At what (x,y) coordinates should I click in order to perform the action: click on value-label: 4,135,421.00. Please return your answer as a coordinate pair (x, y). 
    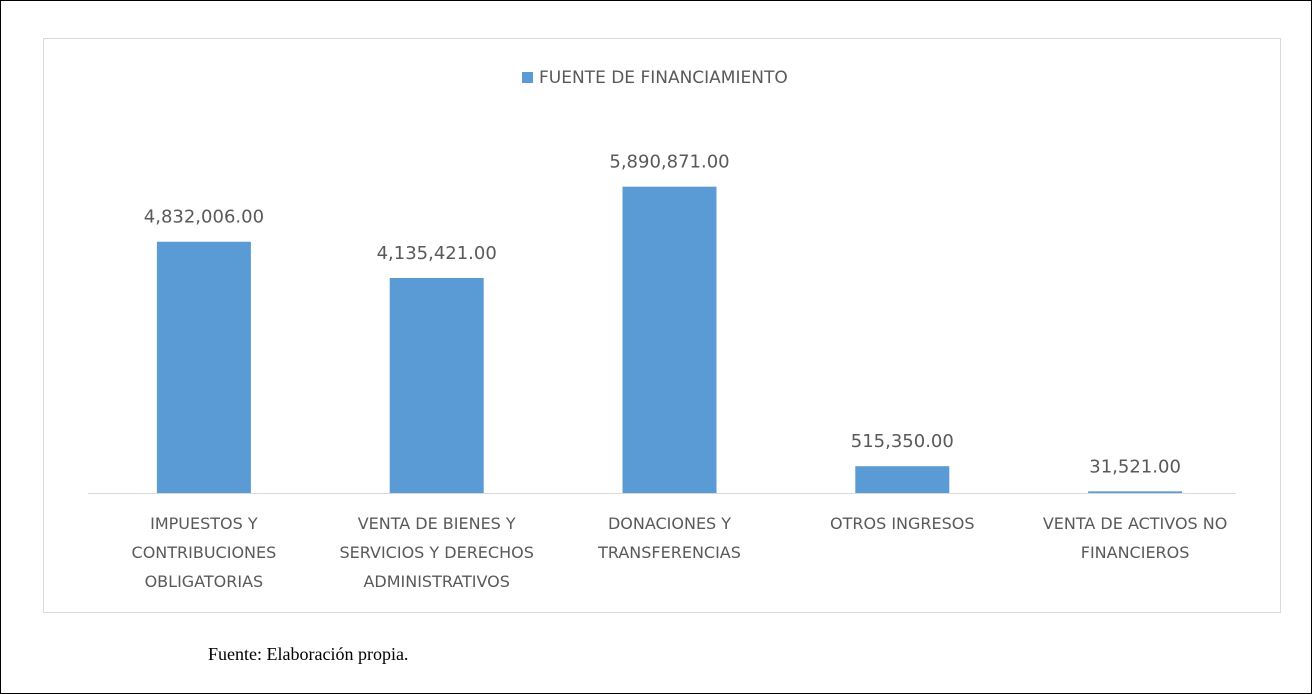
    Looking at the image, I should click on (437, 253).